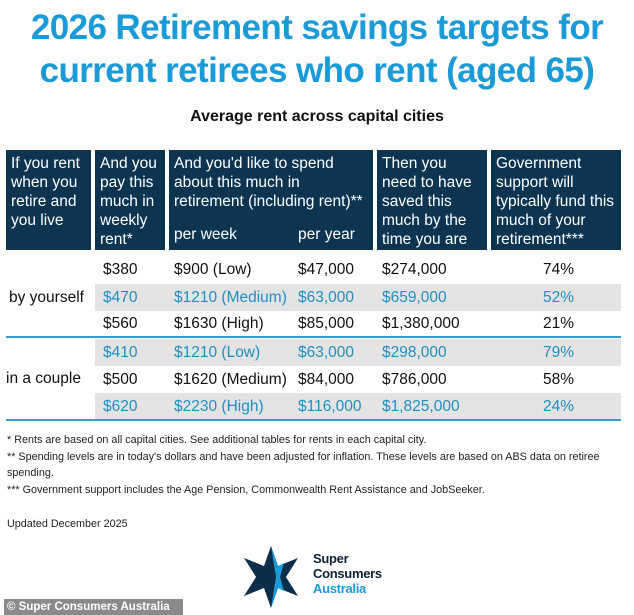  What do you see at coordinates (358, 352) in the screenshot?
I see `table-row: $410 $1210 (Low) $63,000 $298,000 79%` at bounding box center [358, 352].